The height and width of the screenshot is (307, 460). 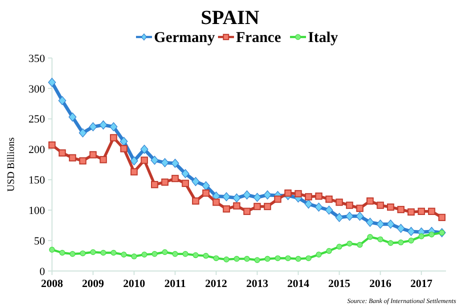 What do you see at coordinates (43, 272) in the screenshot?
I see `y-tick-label: 0` at bounding box center [43, 272].